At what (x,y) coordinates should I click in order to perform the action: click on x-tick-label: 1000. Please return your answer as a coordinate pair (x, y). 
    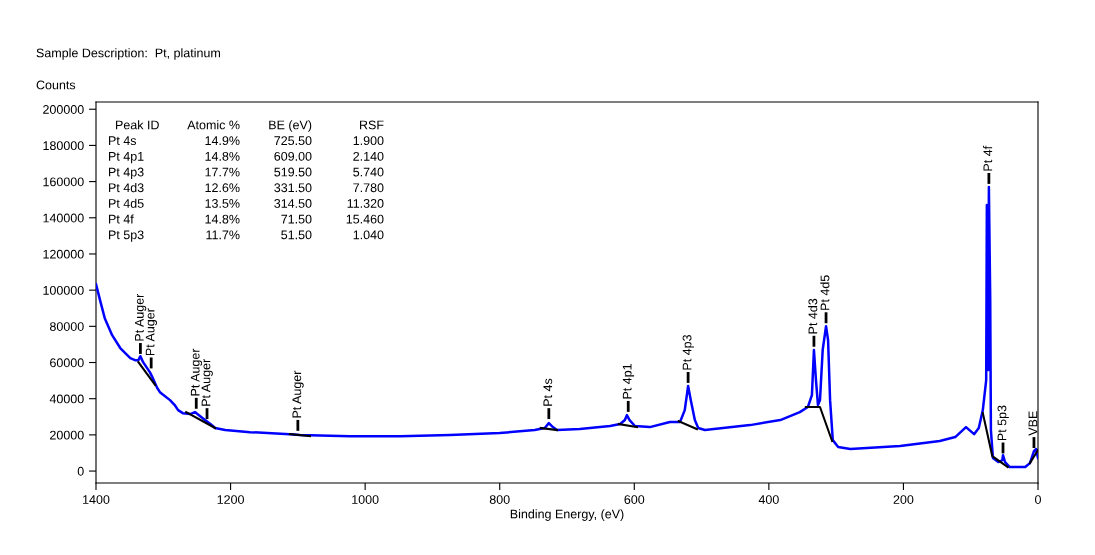
    Looking at the image, I should click on (365, 499).